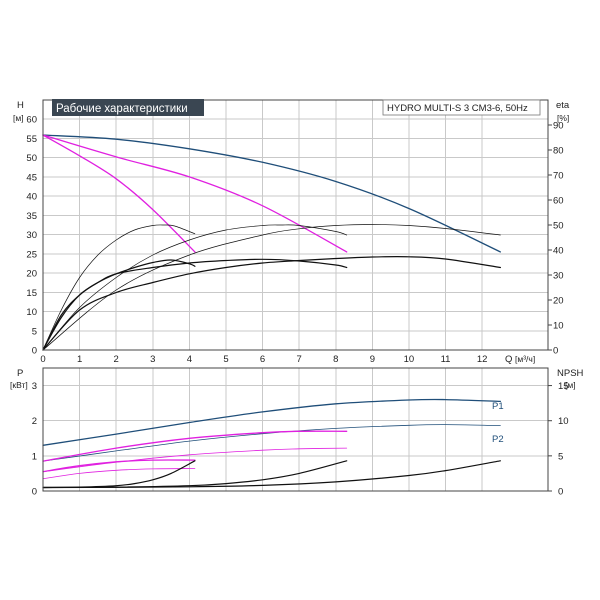 This screenshot has height=600, width=600. I want to click on npsh-tick-label: 5, so click(560, 456).